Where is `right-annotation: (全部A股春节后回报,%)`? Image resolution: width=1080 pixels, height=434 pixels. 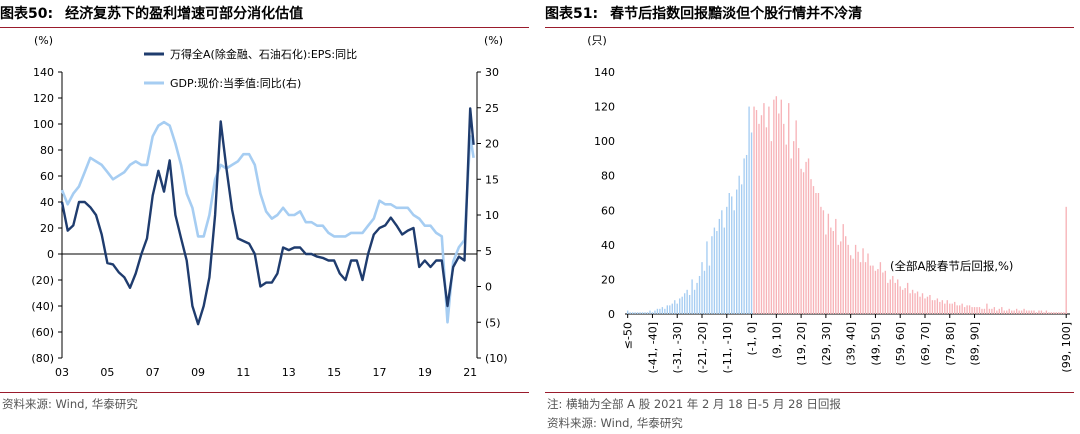 right-annotation: (全部A股春节后回报,%) is located at coordinates (951, 266).